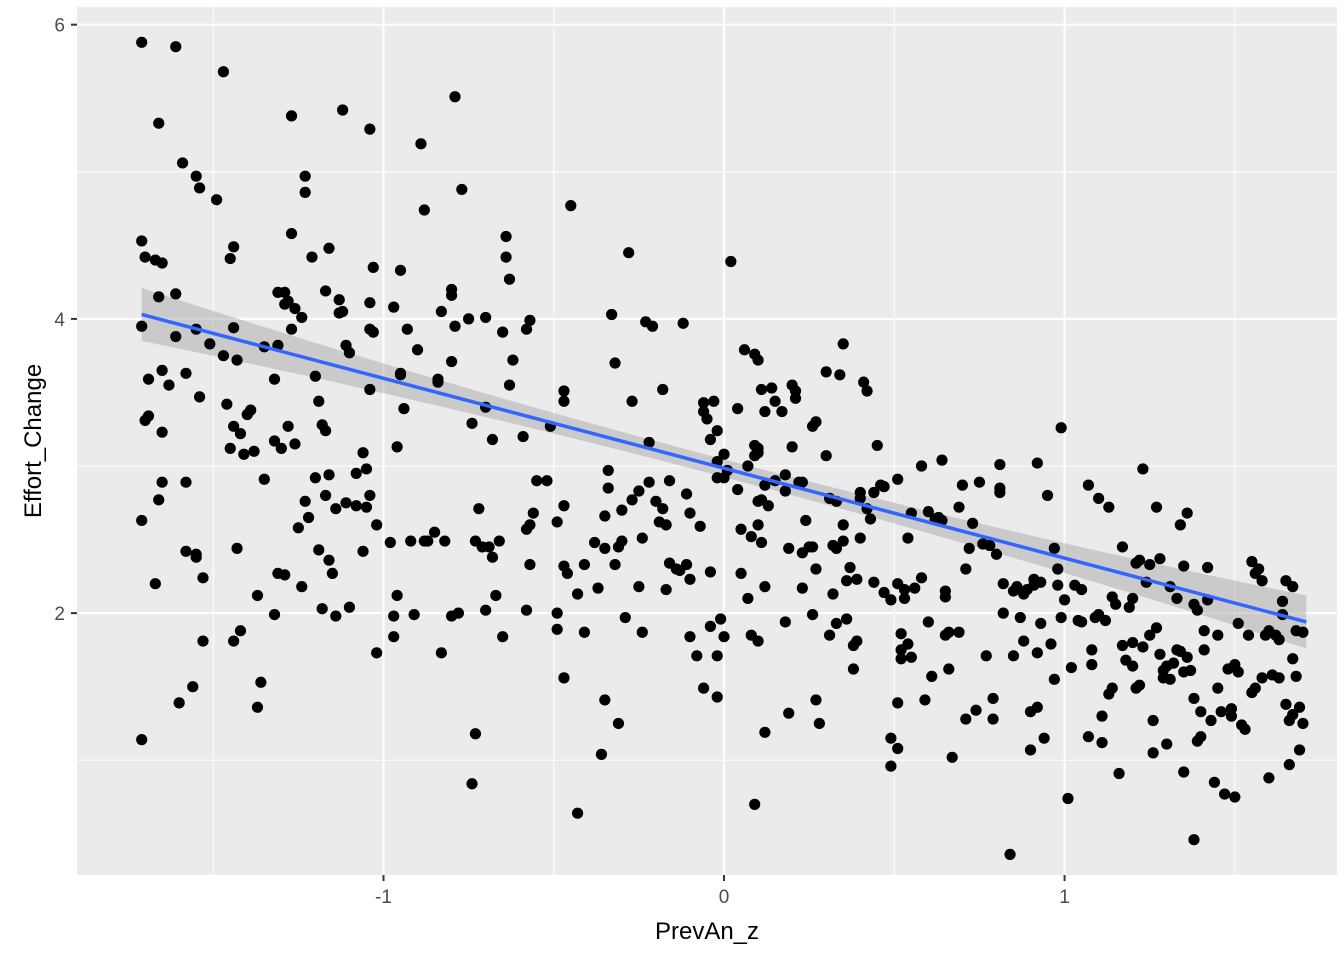  Describe the element at coordinates (383, 897) in the screenshot. I see `x-tick-label: -1` at that location.